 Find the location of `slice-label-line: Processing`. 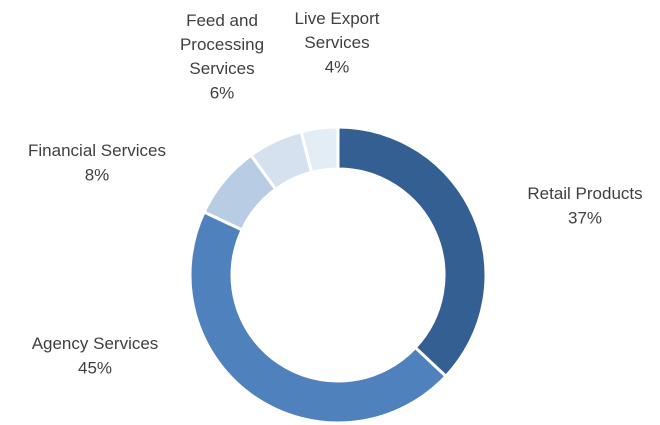

slice-label-line: Processing is located at coordinates (222, 44).